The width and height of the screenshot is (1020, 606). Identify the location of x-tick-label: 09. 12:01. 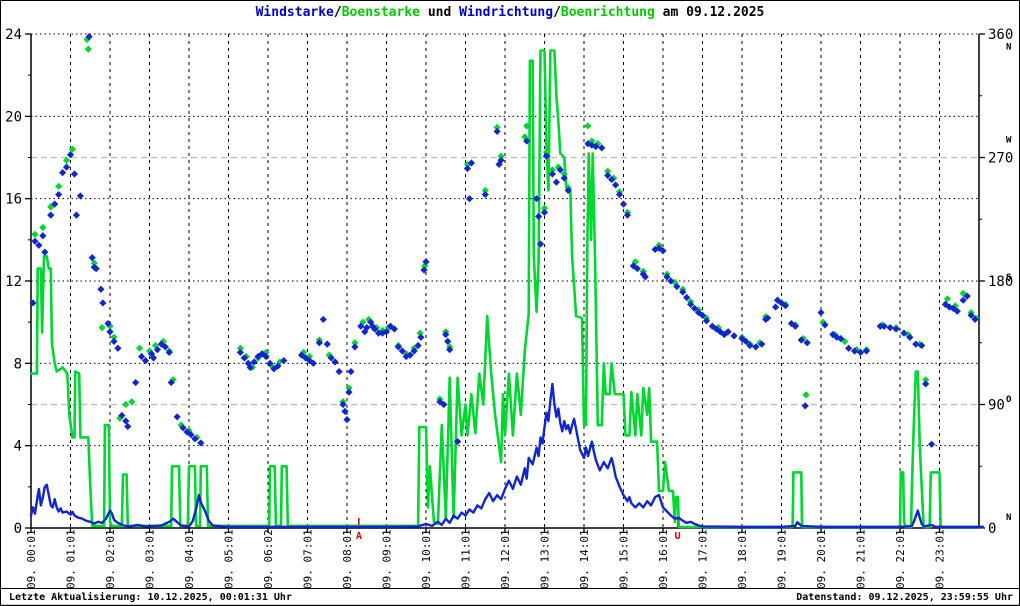
(505, 559).